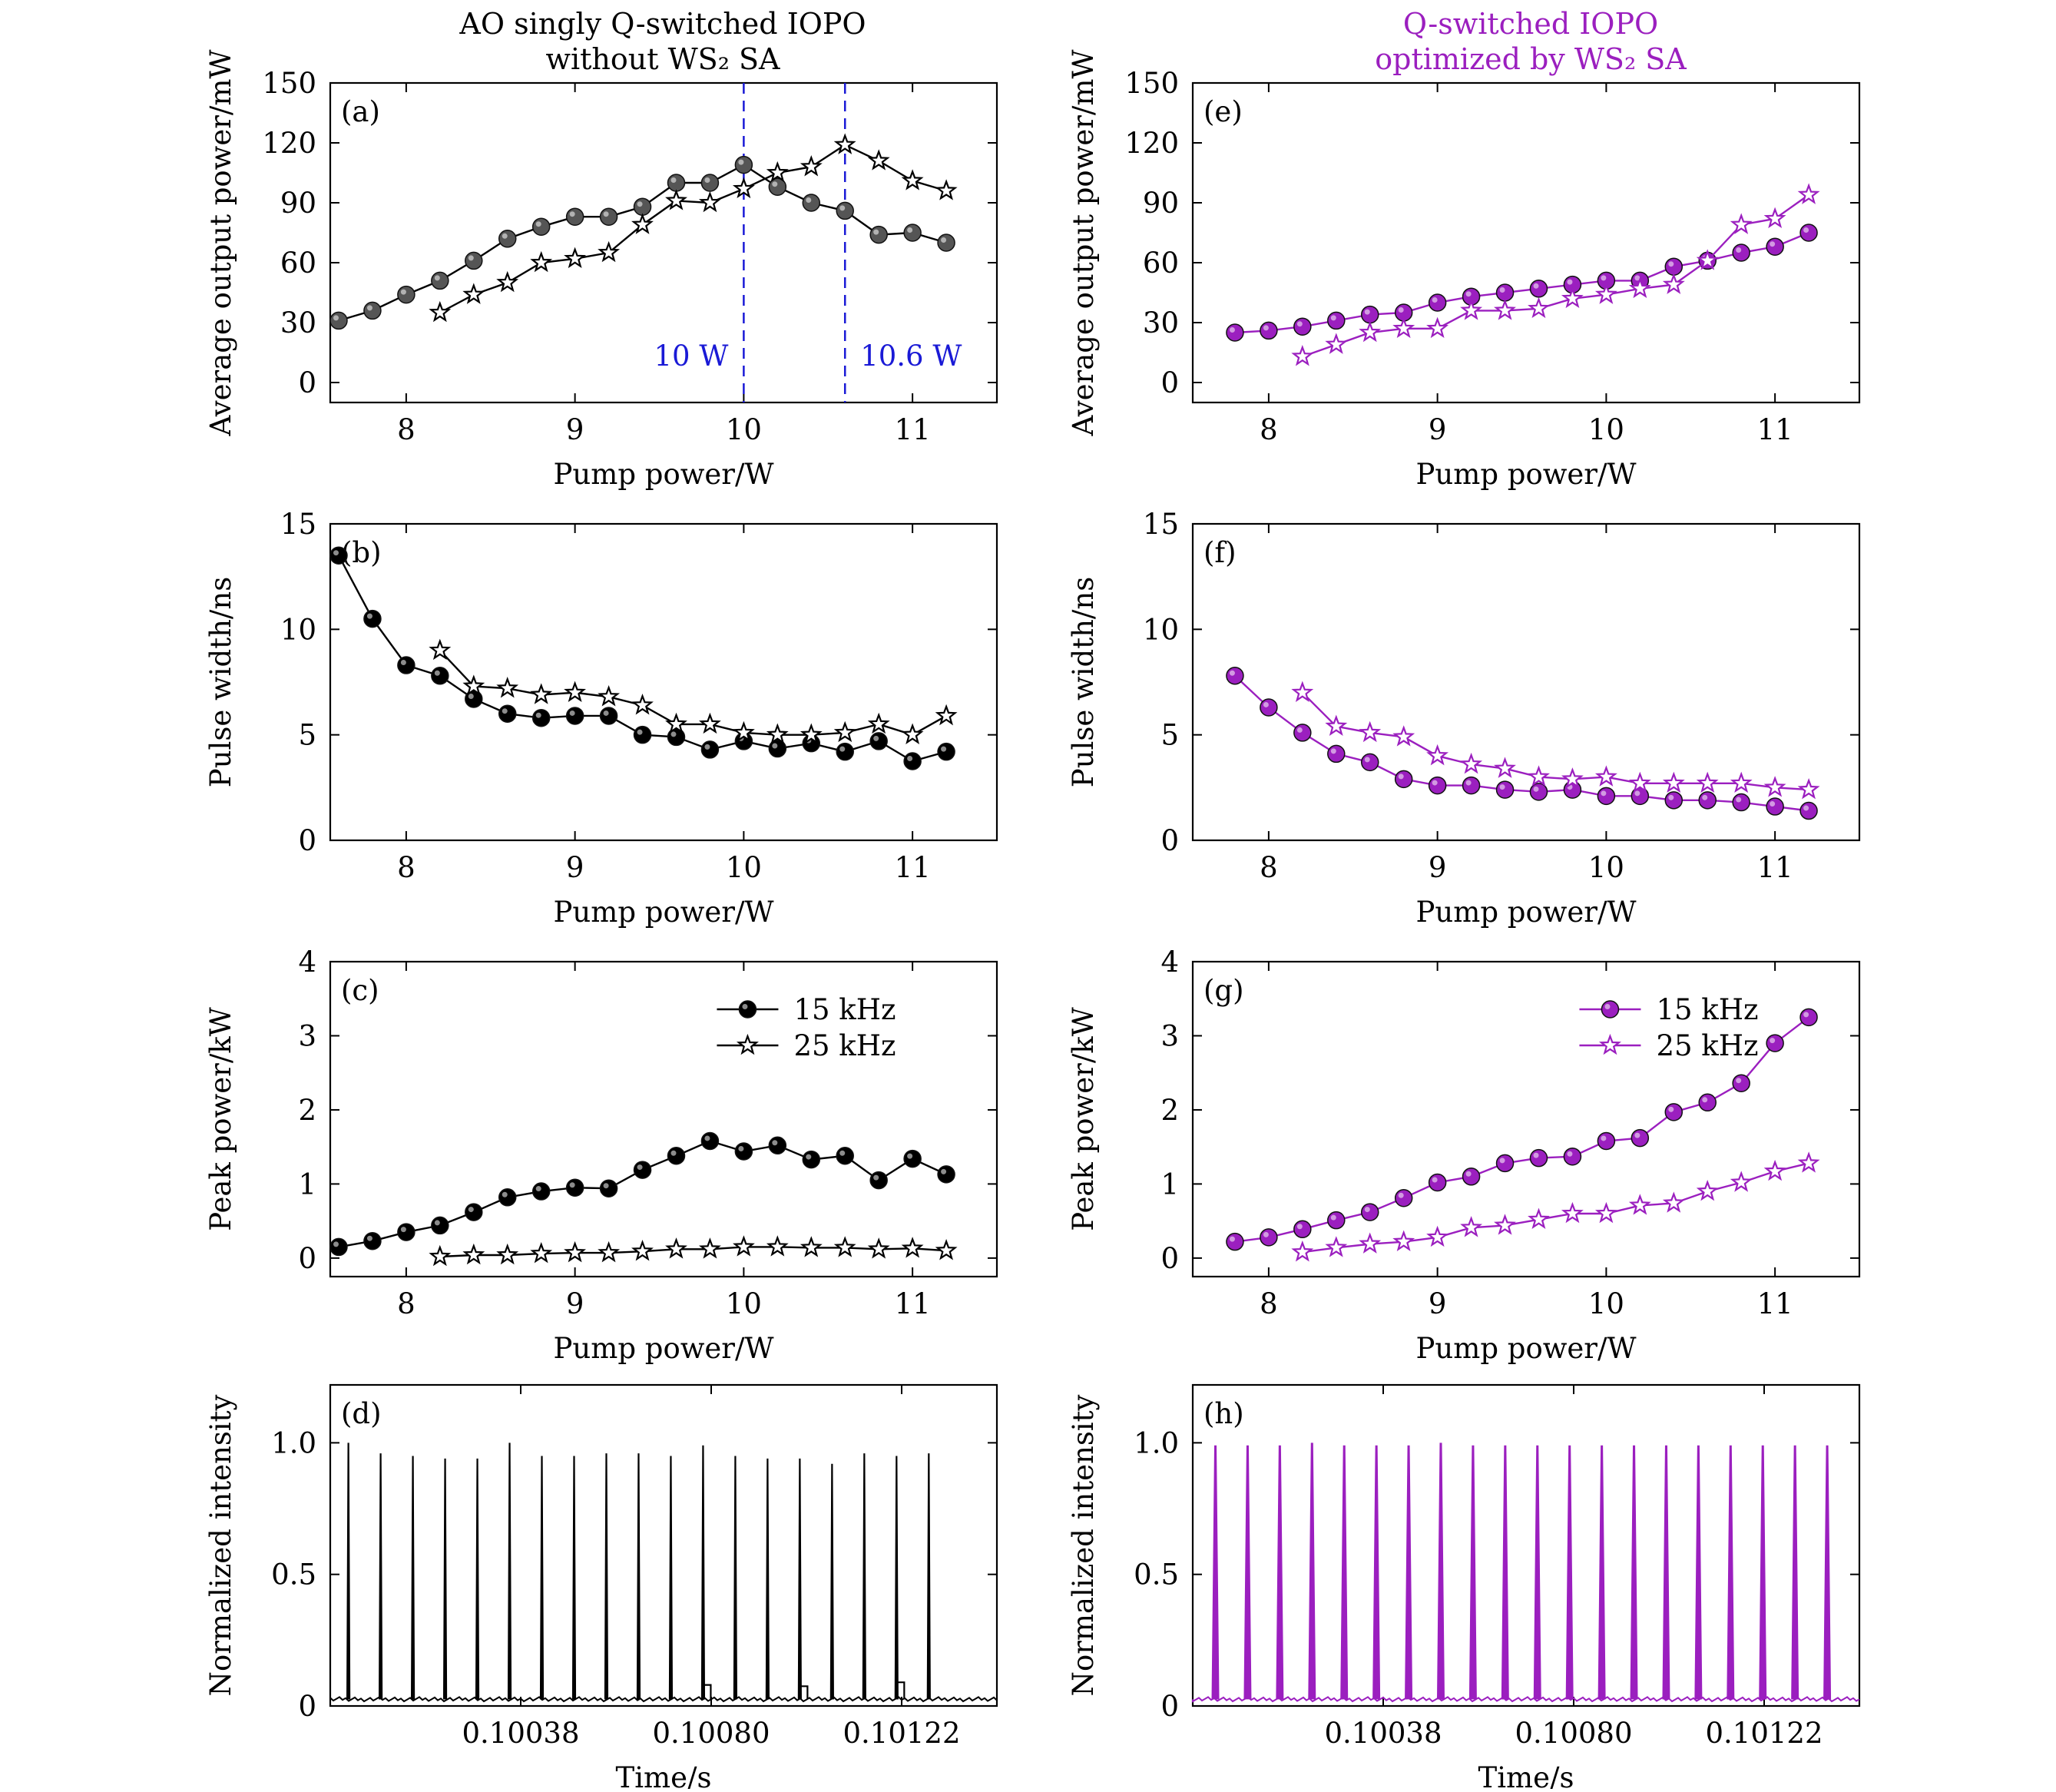  I want to click on y-tick-label-e: 0, so click(1169, 382).